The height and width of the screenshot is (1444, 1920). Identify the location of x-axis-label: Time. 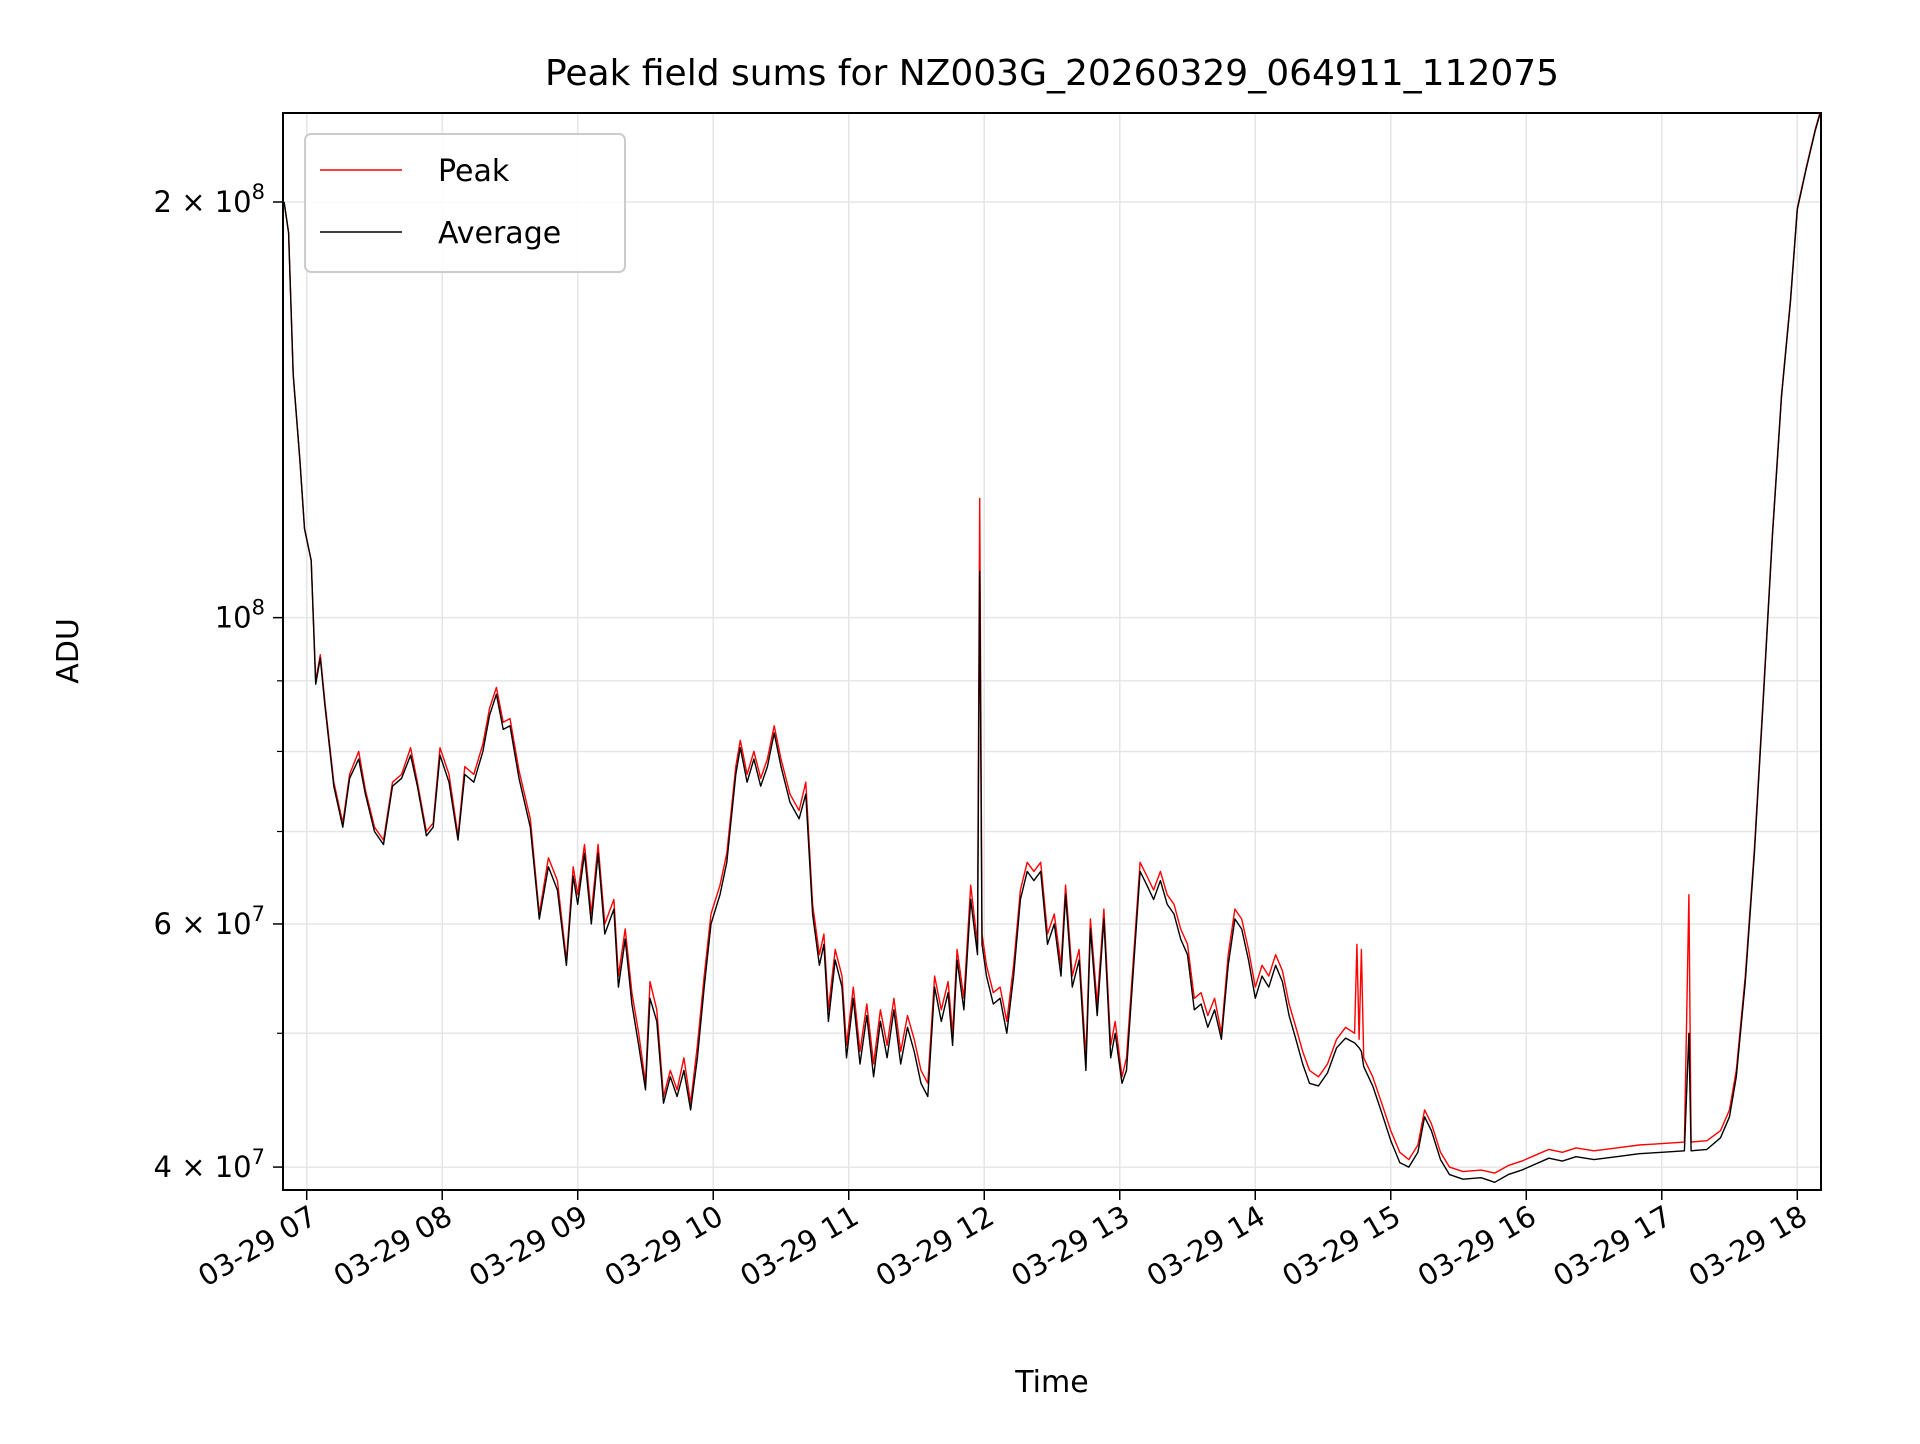
(1051, 1382).